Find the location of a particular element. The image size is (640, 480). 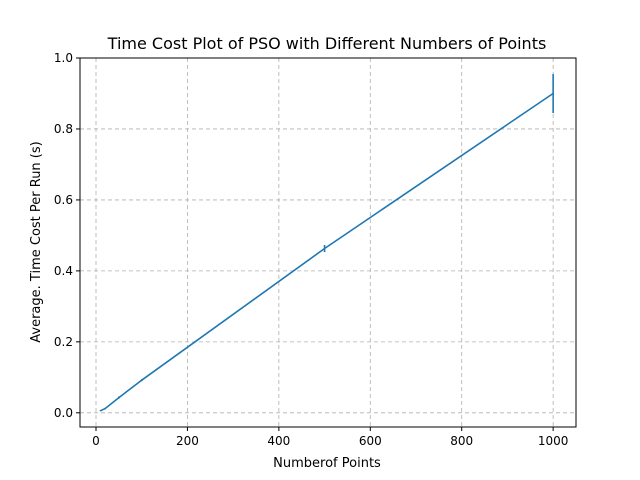

y-tick-label: 0.2 is located at coordinates (63, 342).